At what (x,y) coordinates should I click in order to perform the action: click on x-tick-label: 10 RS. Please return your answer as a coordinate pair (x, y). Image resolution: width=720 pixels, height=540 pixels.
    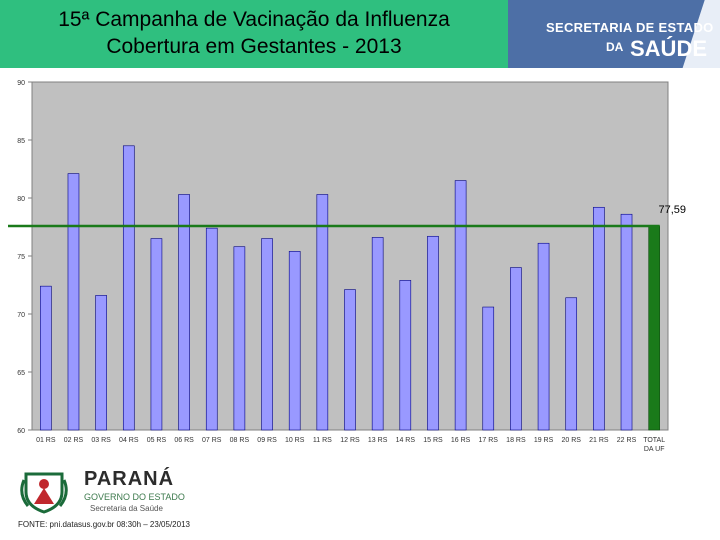
    Looking at the image, I should click on (295, 440).